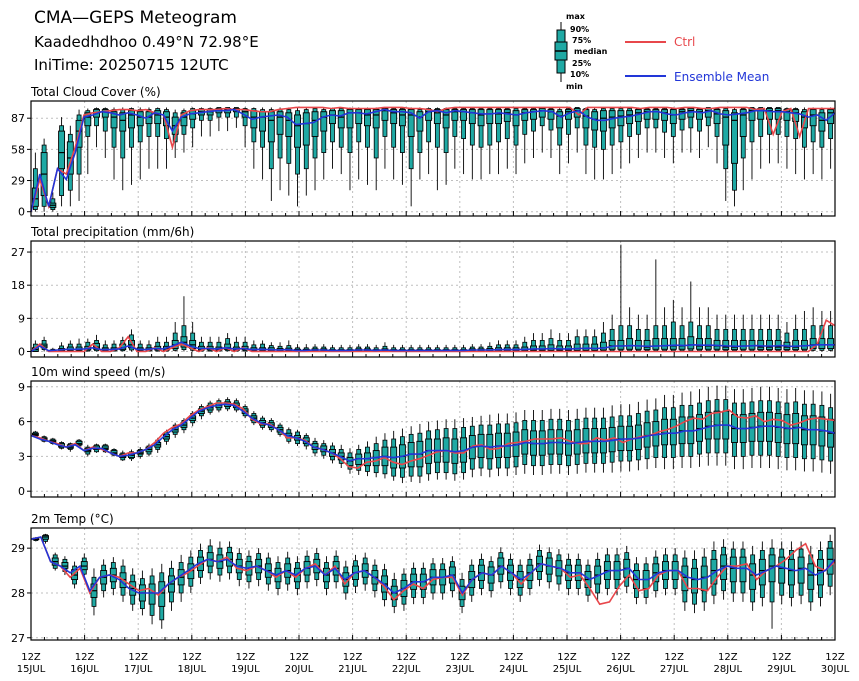 The image size is (859, 681). What do you see at coordinates (18, 149) in the screenshot?
I see `y-tick-label: 58` at bounding box center [18, 149].